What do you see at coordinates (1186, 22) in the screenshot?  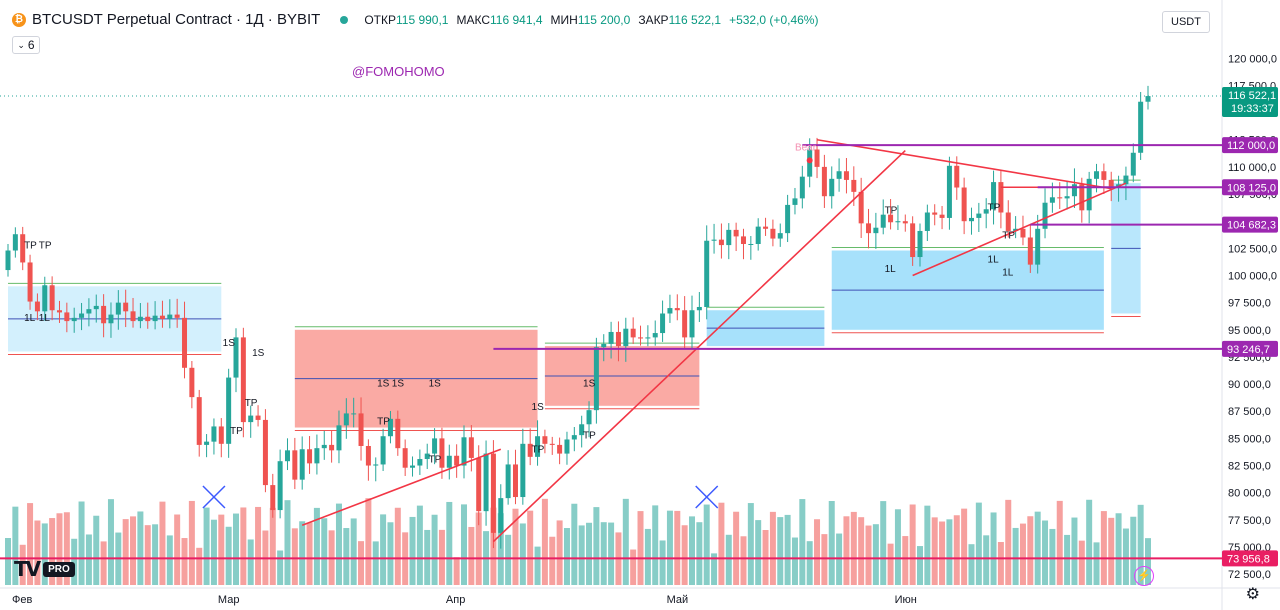 I see `currency-selector: USDT` at bounding box center [1186, 22].